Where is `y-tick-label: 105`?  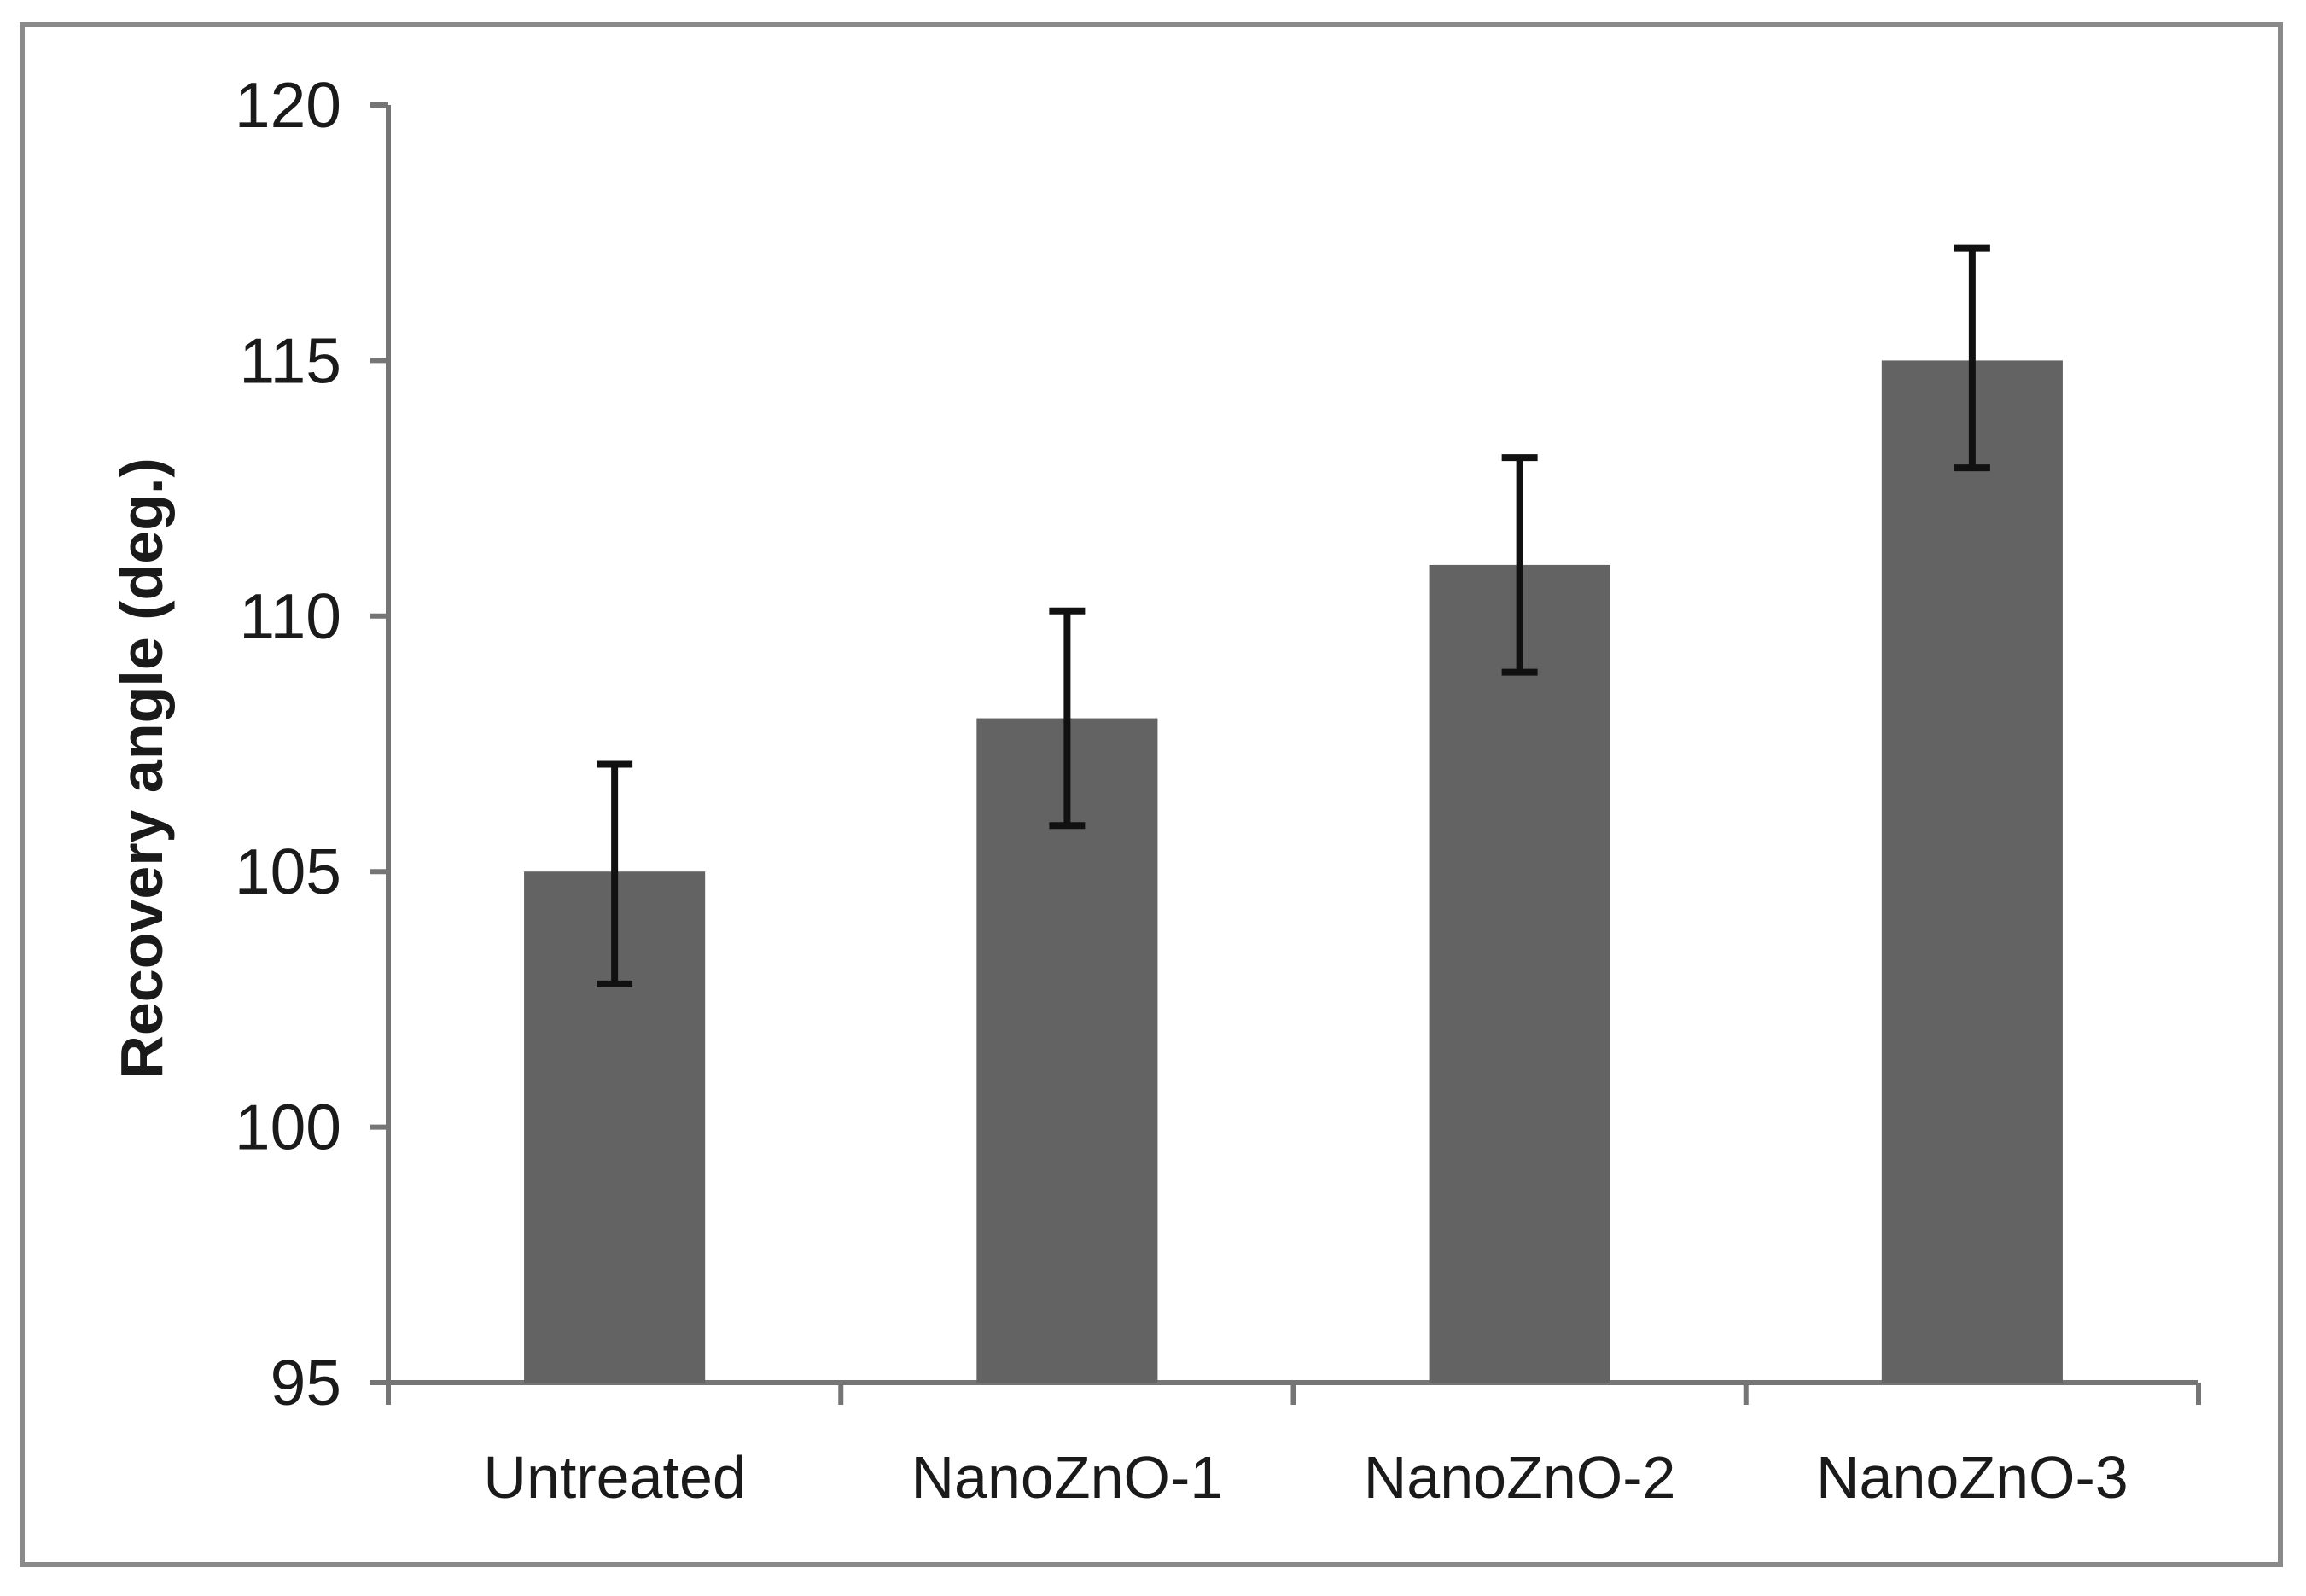 y-tick-label: 105 is located at coordinates (288, 871).